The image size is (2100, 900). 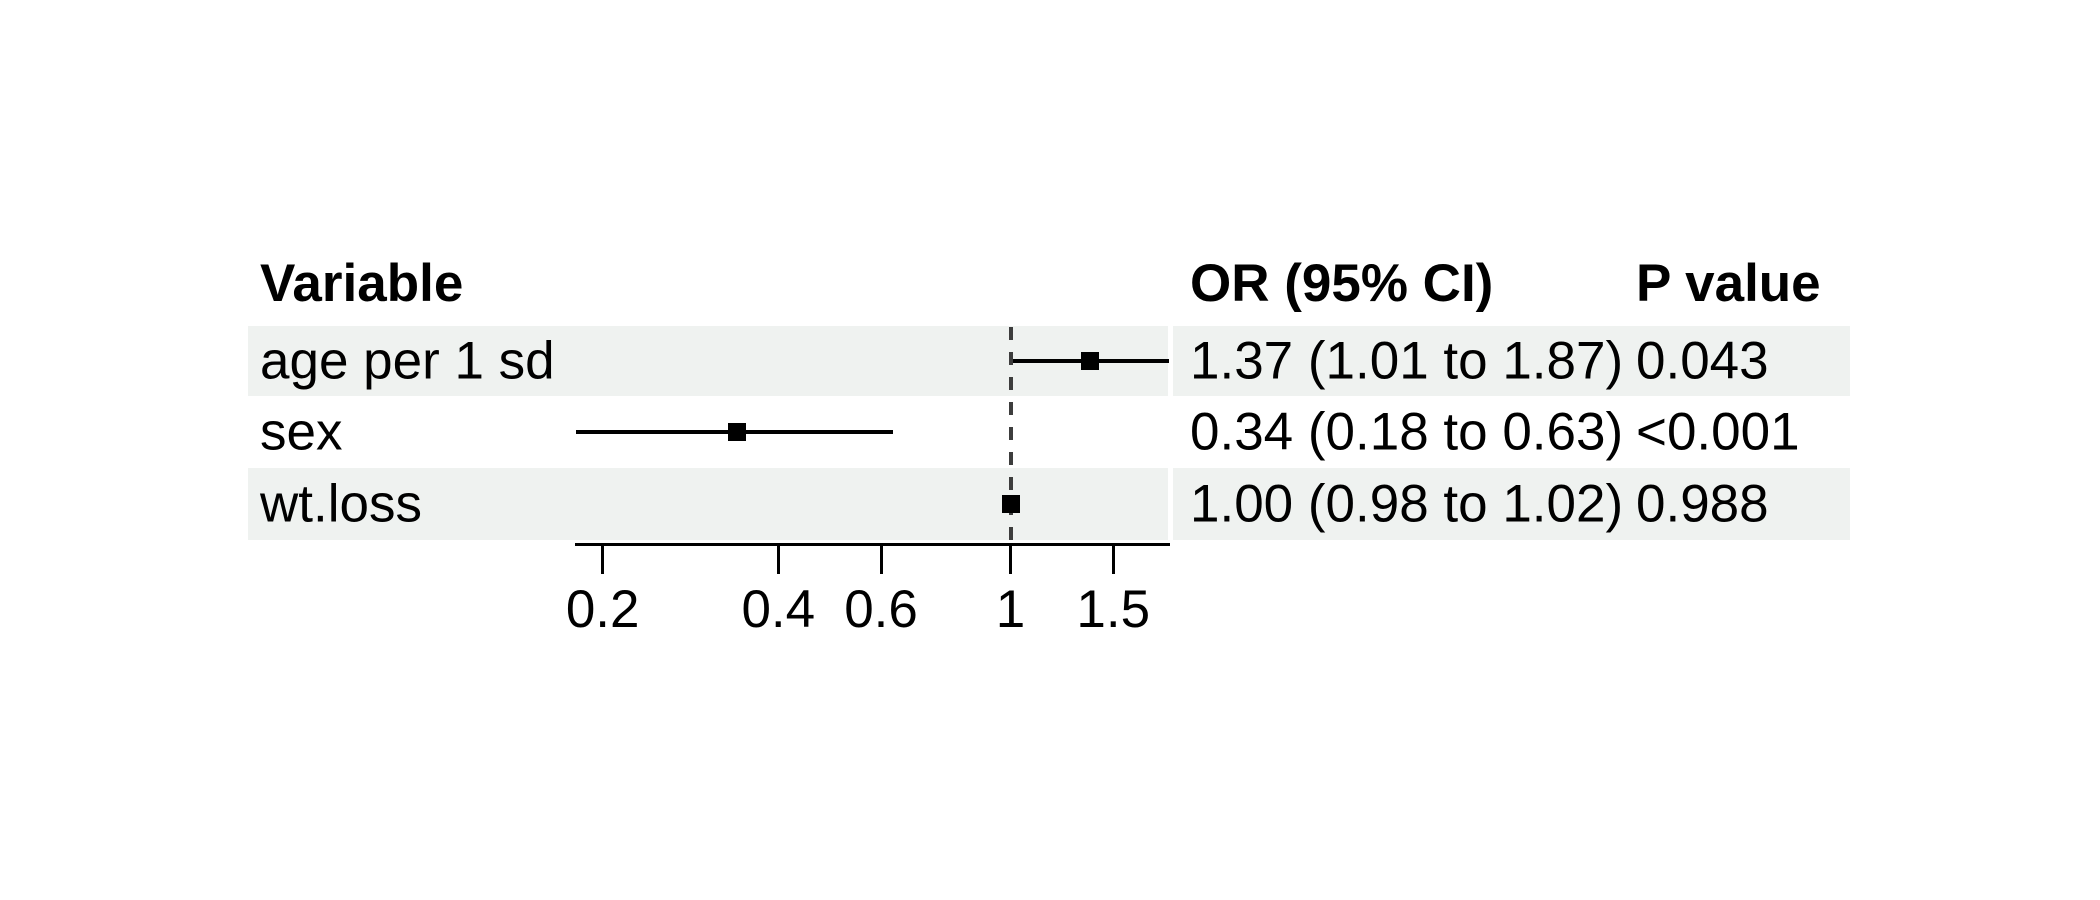 I want to click on panel-gap, so click(x=1170, y=433).